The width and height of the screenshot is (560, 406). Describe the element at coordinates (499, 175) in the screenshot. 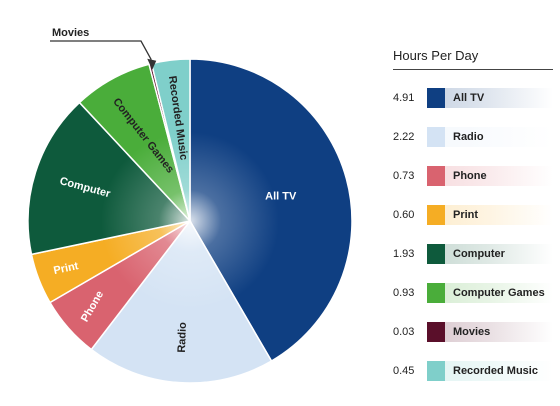

I see `legend-label: Phone` at that location.